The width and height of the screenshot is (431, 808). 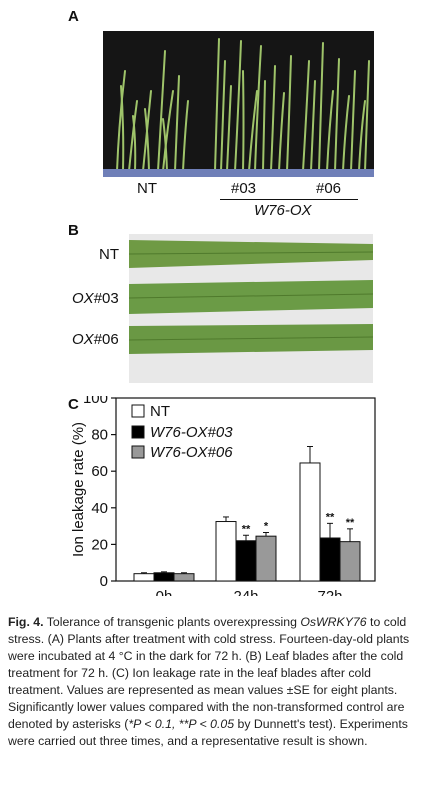 I want to click on y-tick-label: 0, so click(x=104, y=581).